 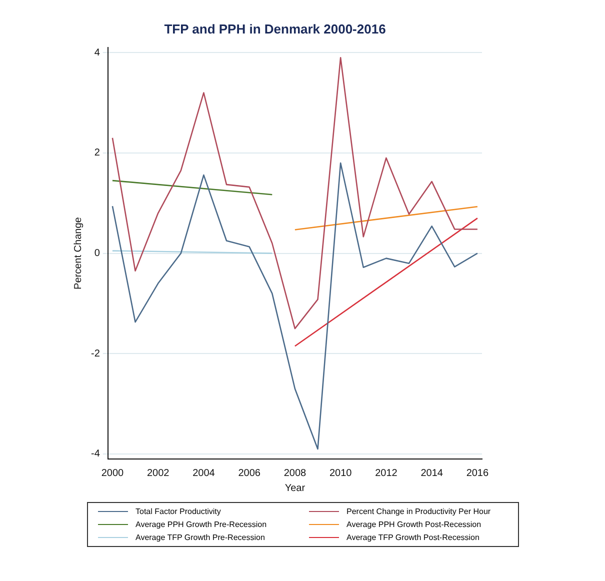 What do you see at coordinates (295, 488) in the screenshot?
I see `x-axis-title: Year` at bounding box center [295, 488].